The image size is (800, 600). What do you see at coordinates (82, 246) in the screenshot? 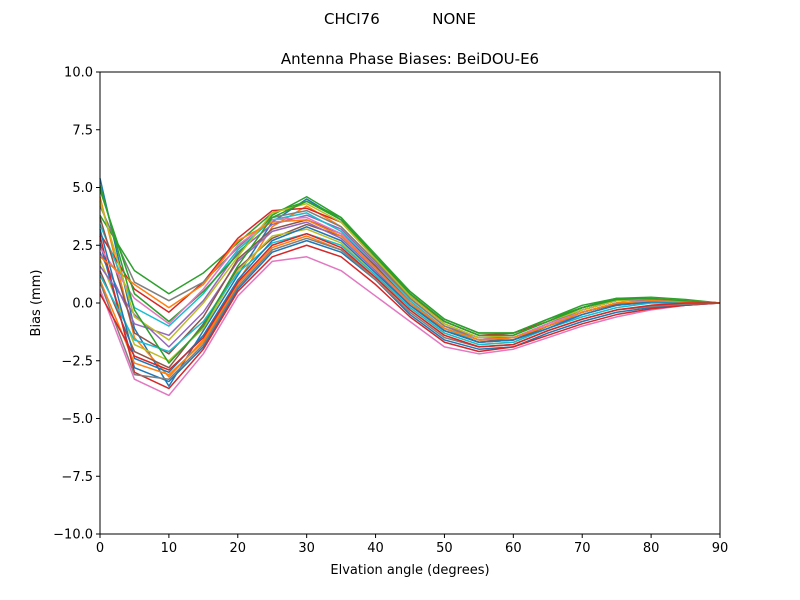
I see `y-tick-label: 2.5` at bounding box center [82, 246].